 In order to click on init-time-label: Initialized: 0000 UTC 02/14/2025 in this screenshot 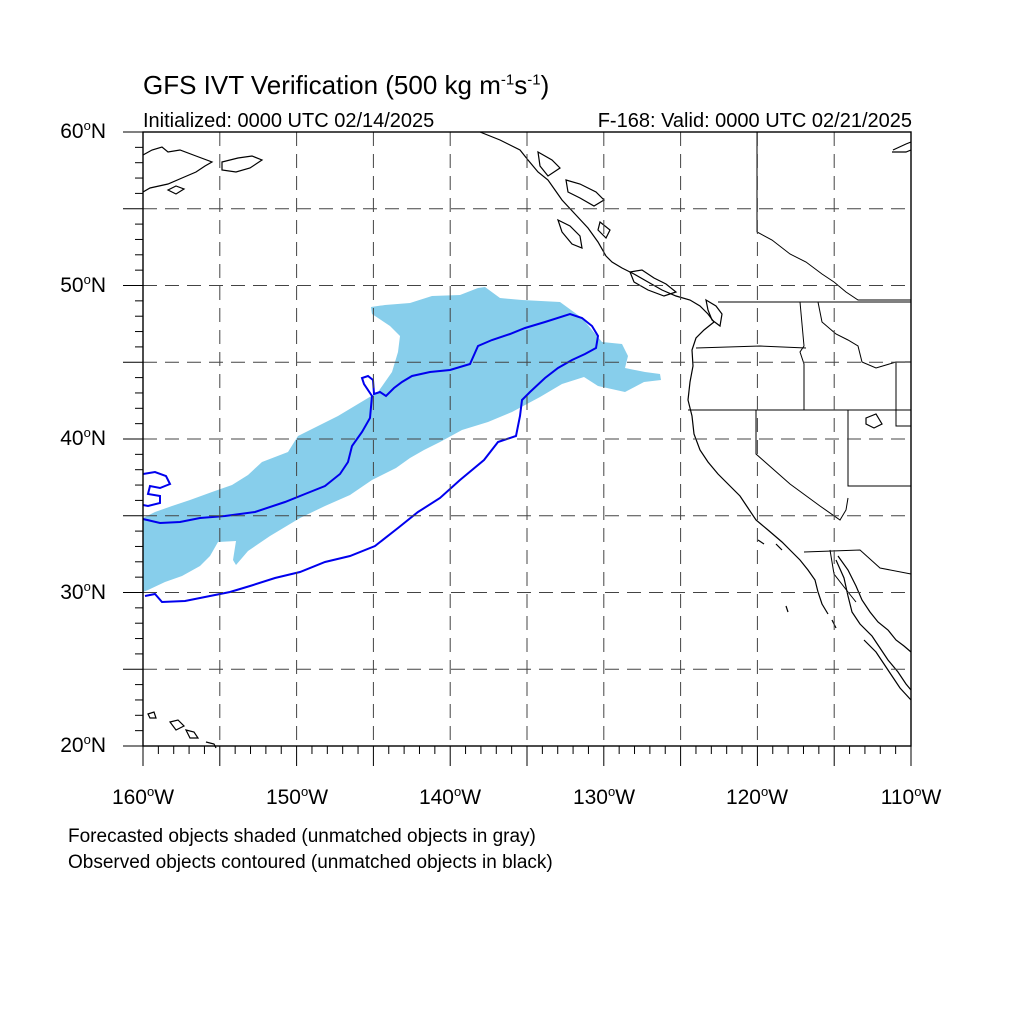, I will do `click(289, 121)`.